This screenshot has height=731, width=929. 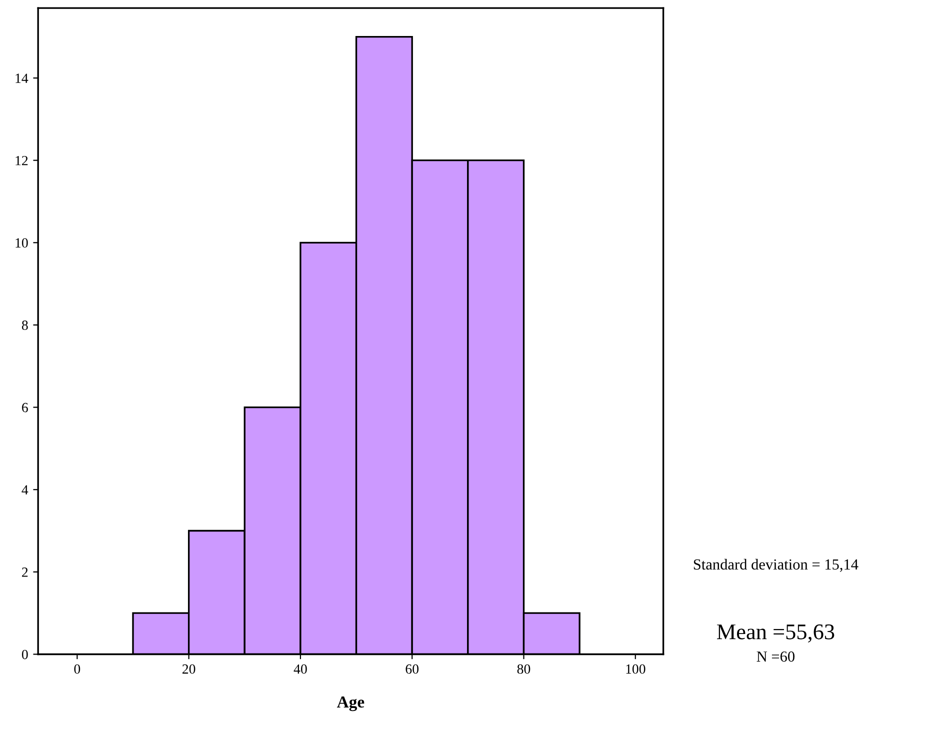 I want to click on y-tick-label: 14, so click(x=22, y=78).